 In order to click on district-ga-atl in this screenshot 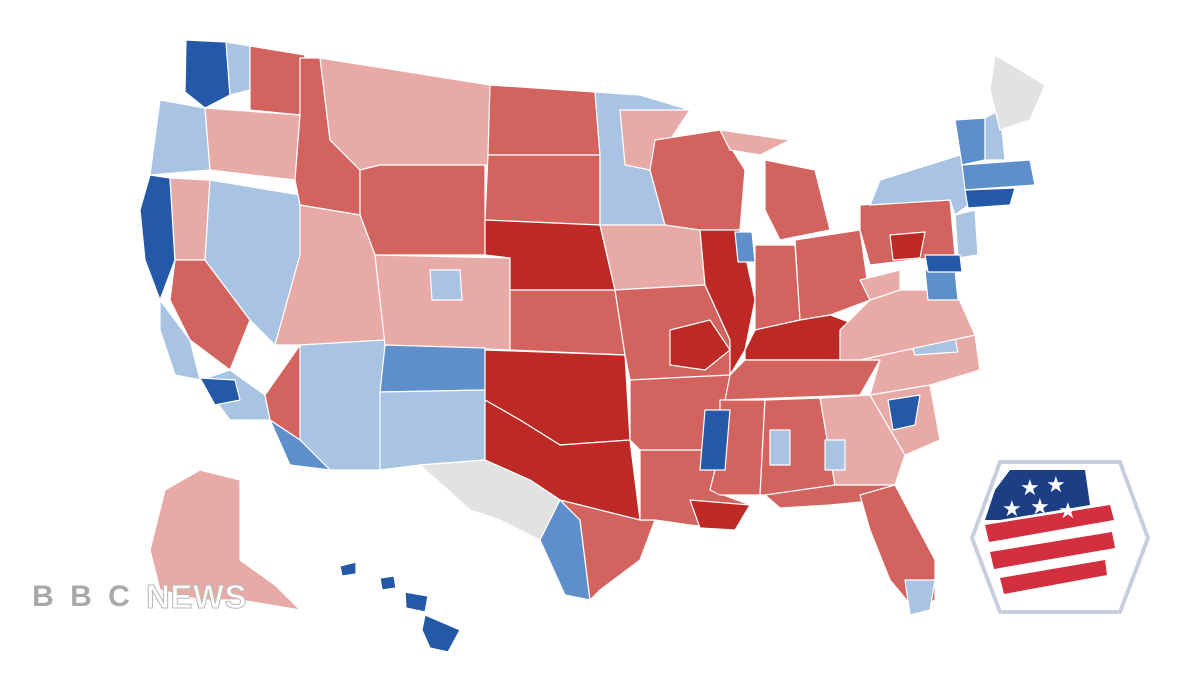, I will do `click(835, 455)`.